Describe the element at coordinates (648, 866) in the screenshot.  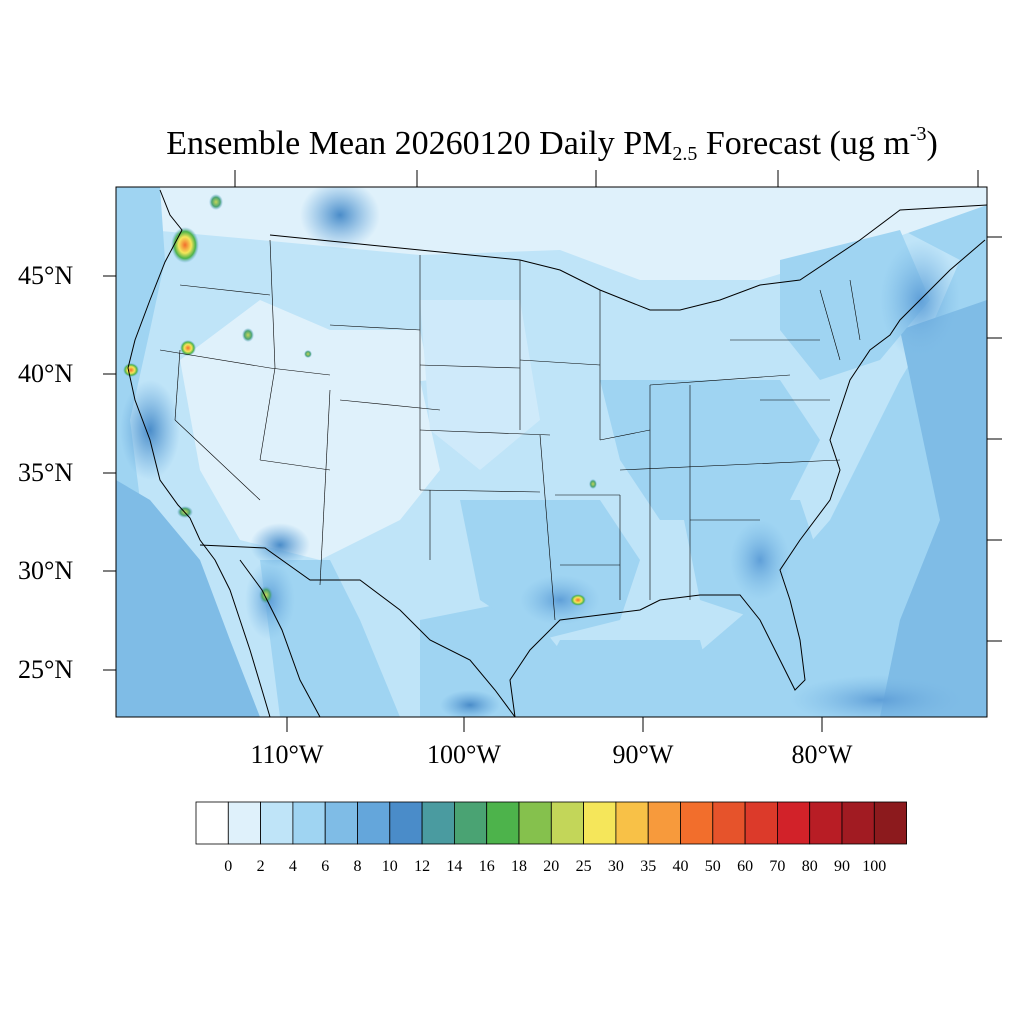
I see `colorbar-tick-label: 35` at that location.